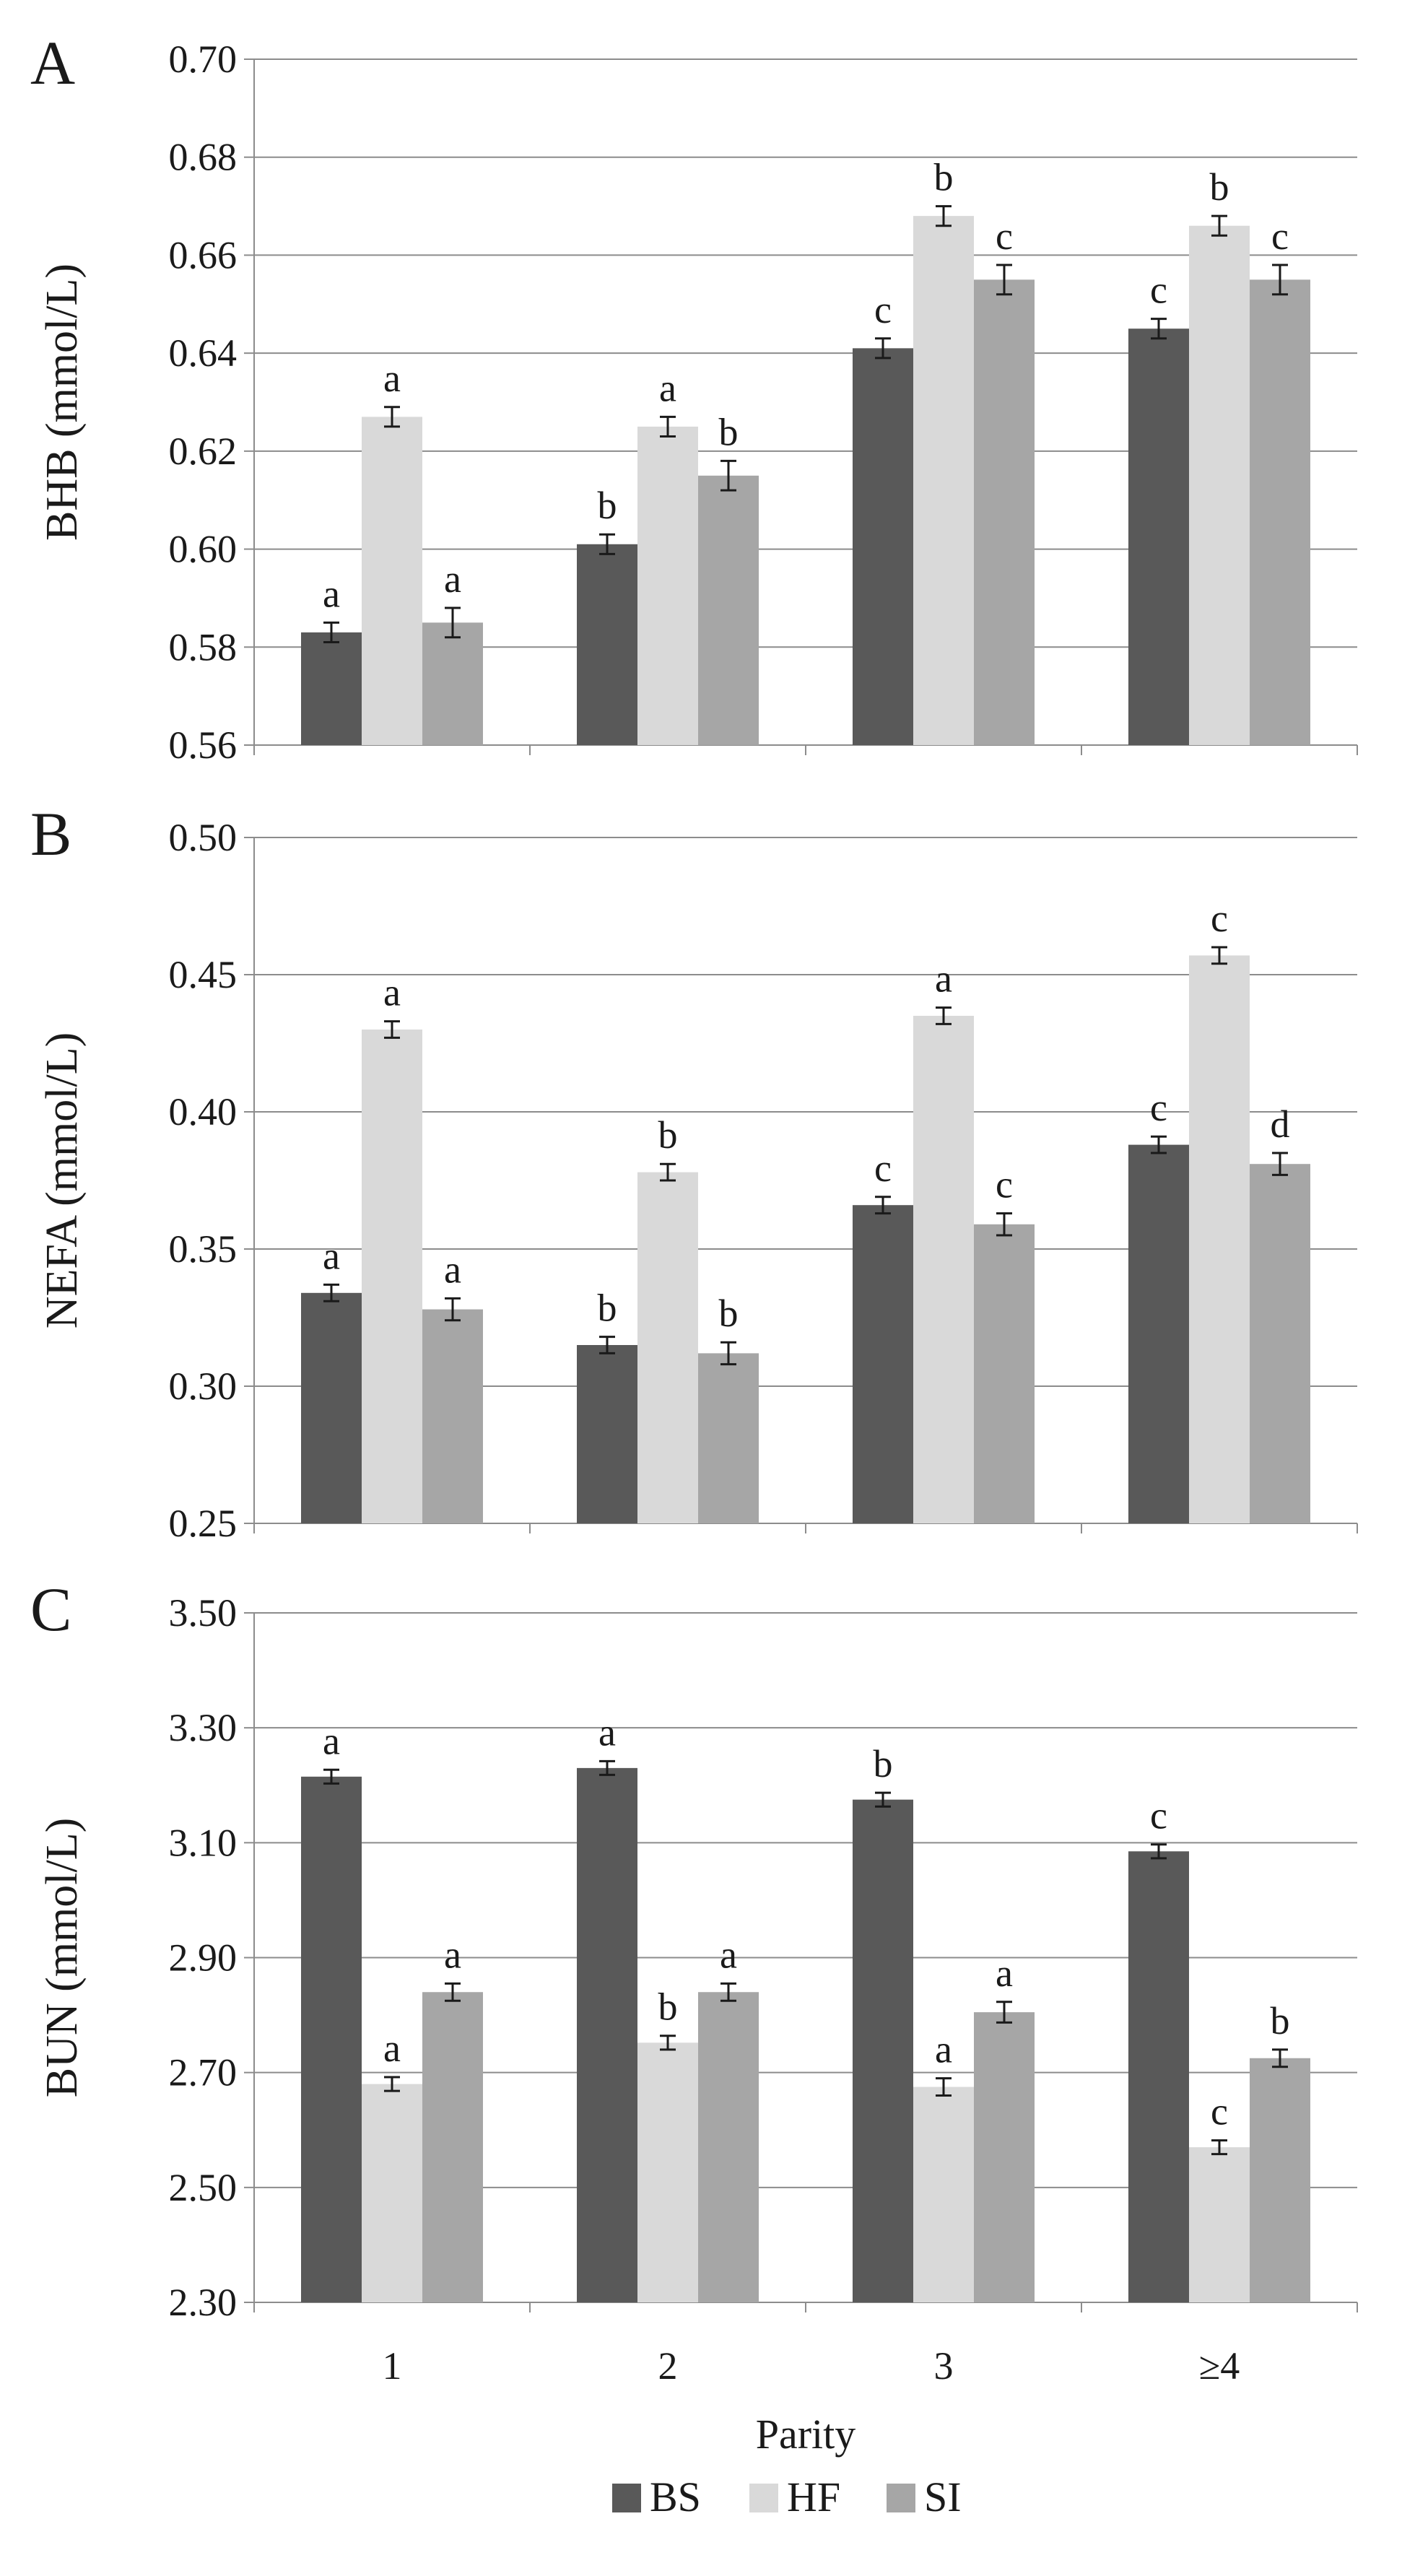  Describe the element at coordinates (204, 59) in the screenshot. I see `y-tick-label: 0.70` at that location.